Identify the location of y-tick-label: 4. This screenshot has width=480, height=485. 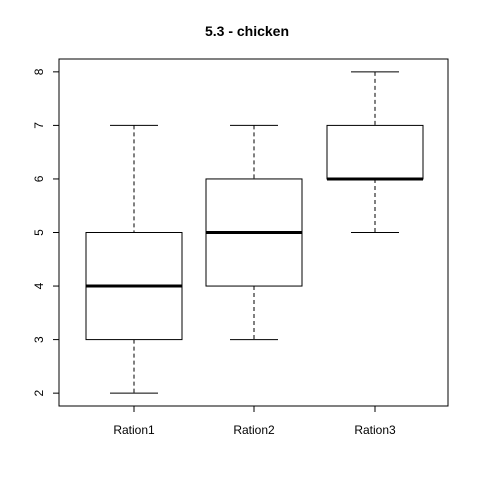
(39, 285).